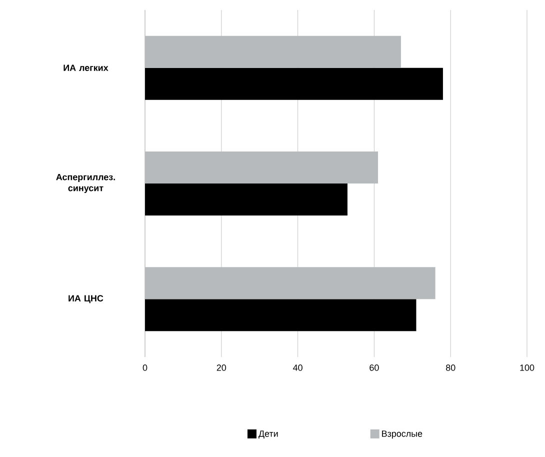 The width and height of the screenshot is (545, 457). I want to click on x-tick-label: 0, so click(145, 367).